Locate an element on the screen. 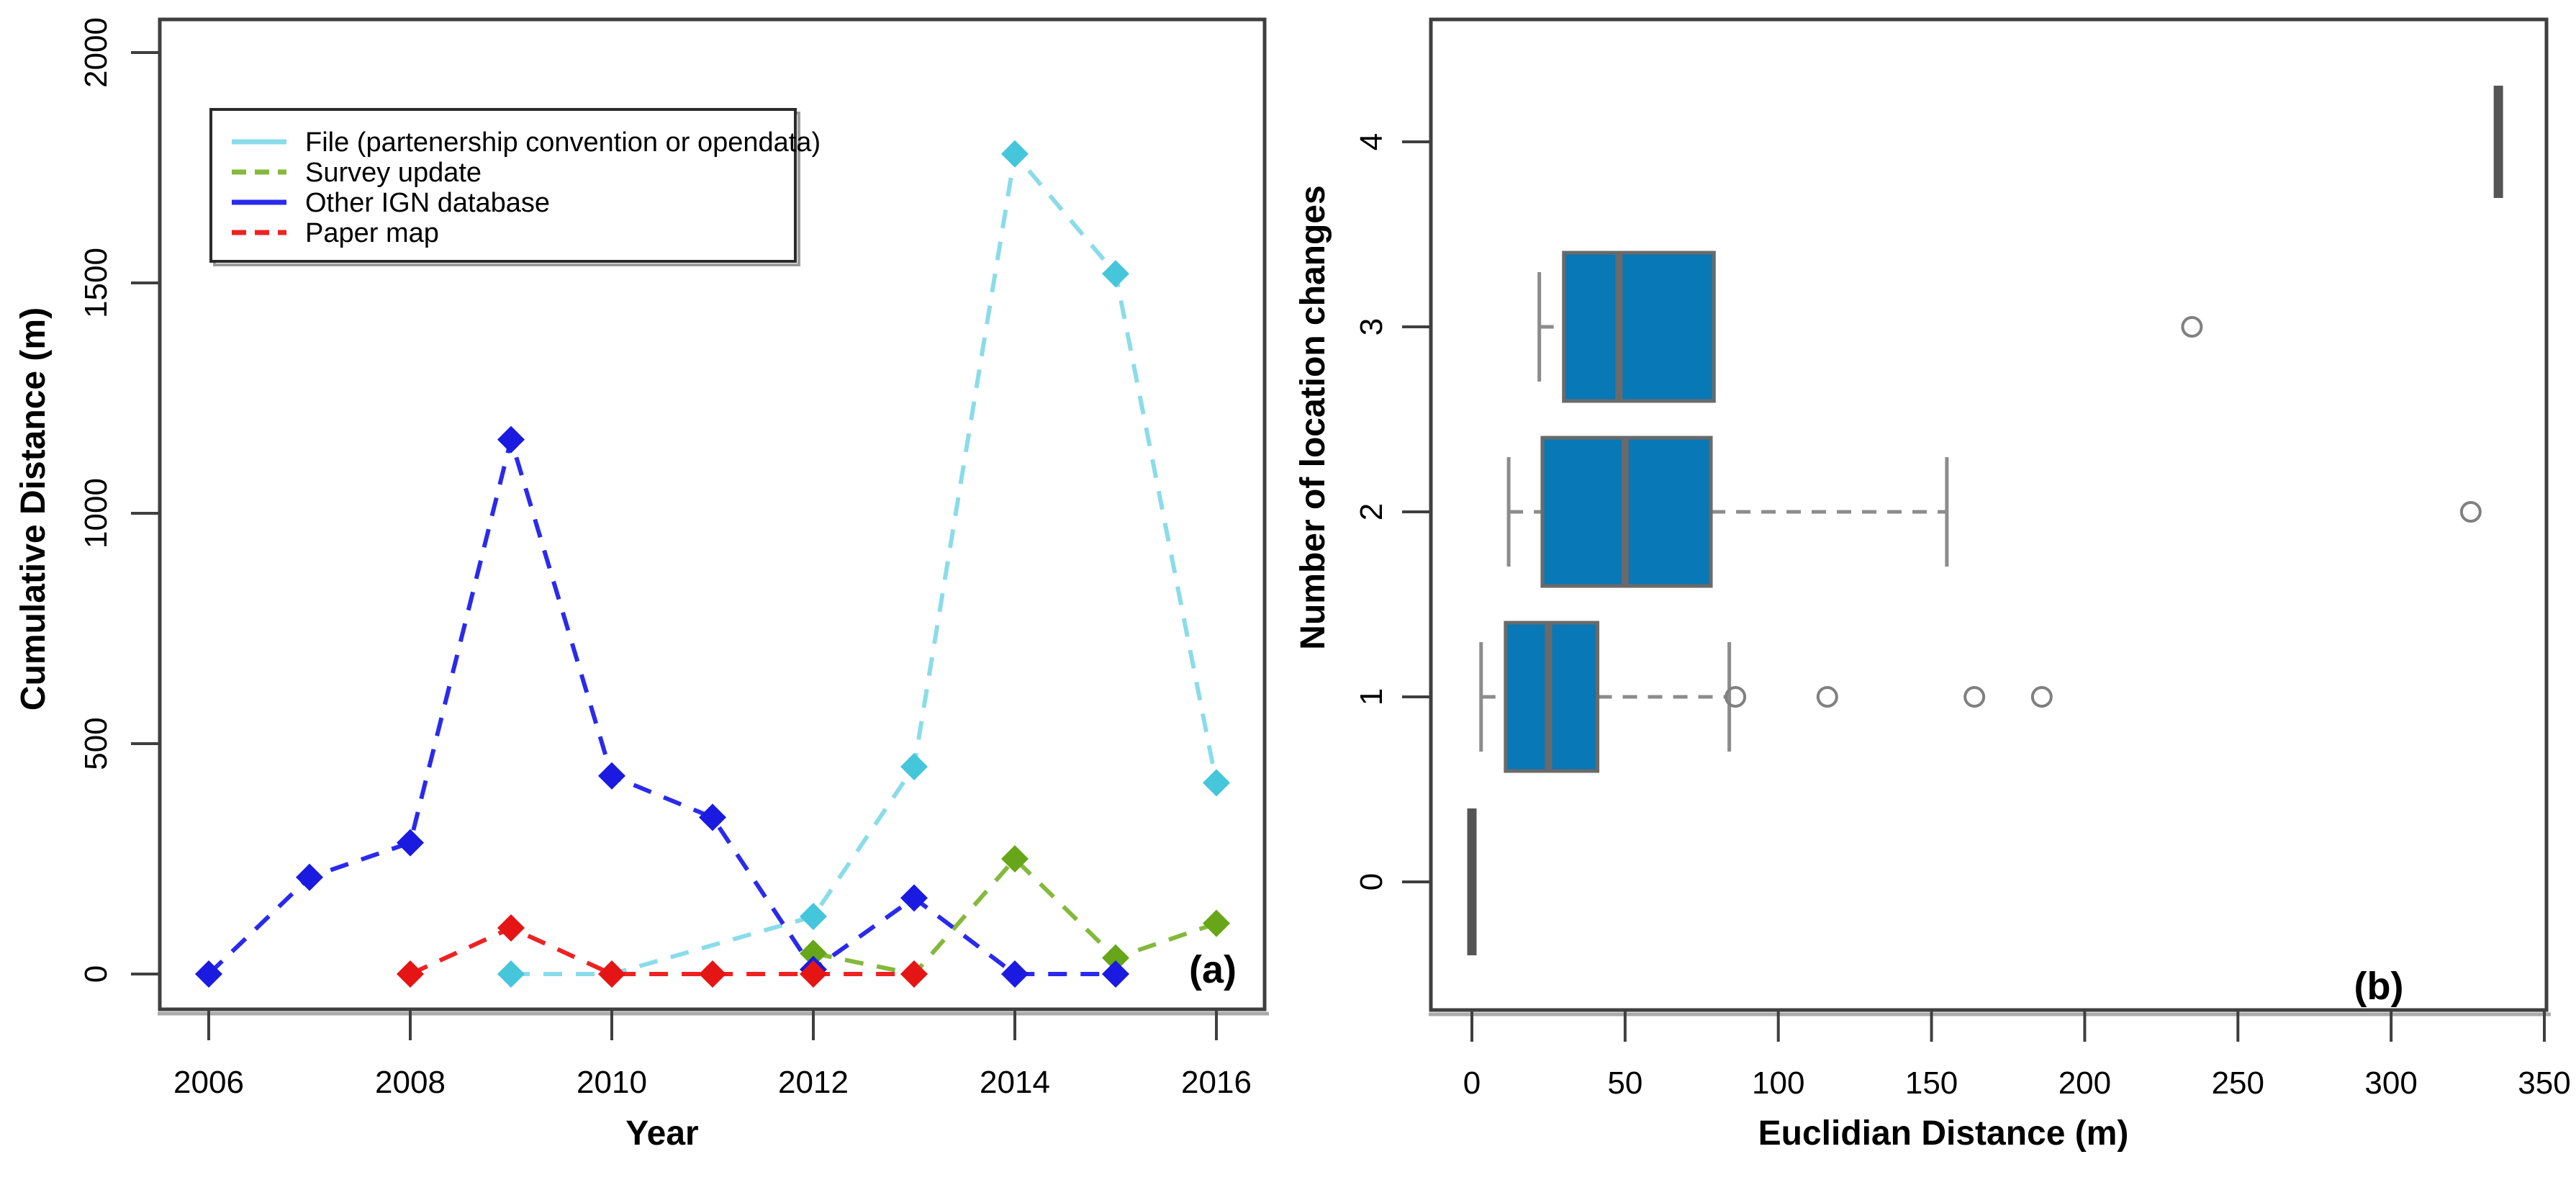 The width and height of the screenshot is (2576, 1190). panel-b-x-tick-label: 250 is located at coordinates (2238, 1083).